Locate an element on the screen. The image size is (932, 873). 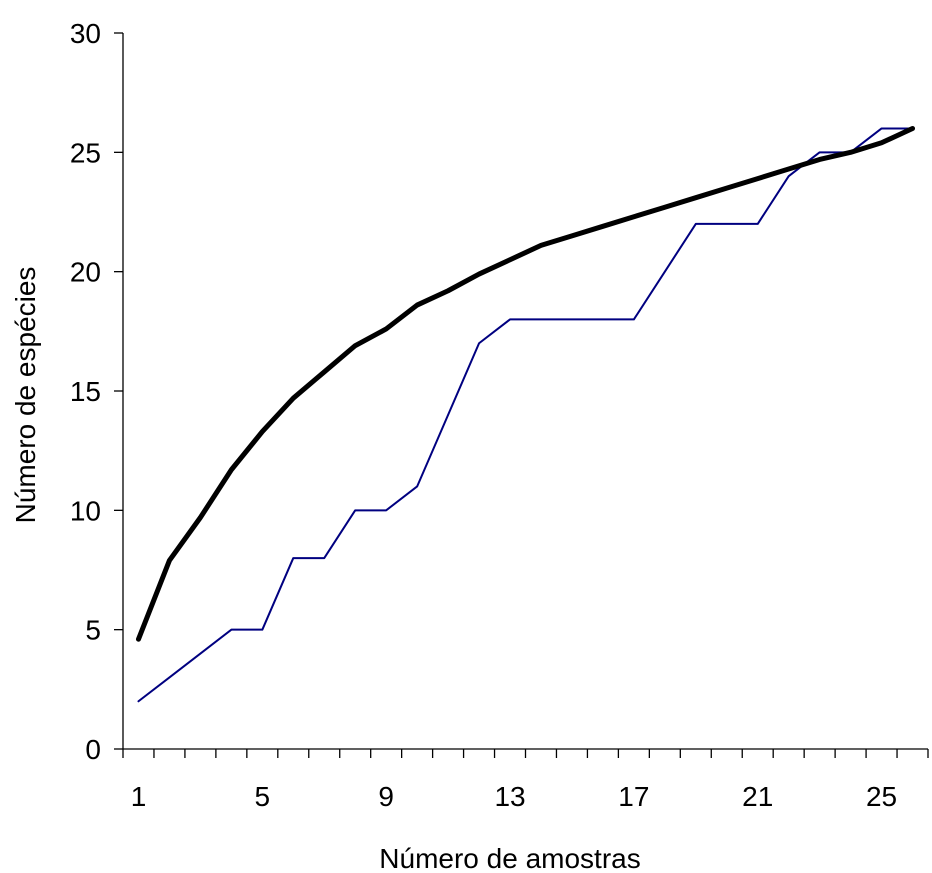
x-tick-label: 5 is located at coordinates (263, 796).